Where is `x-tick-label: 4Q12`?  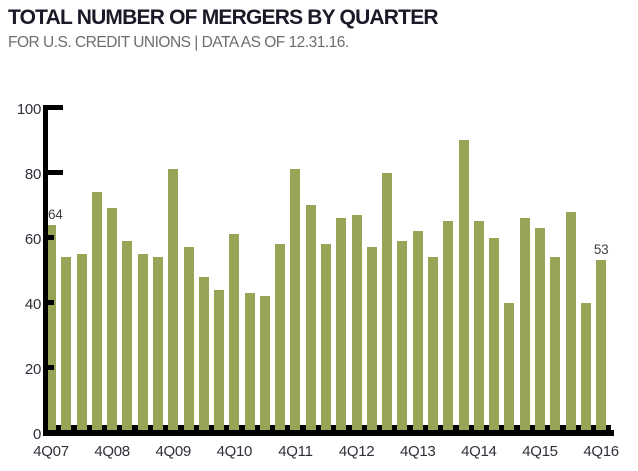
x-tick-label: 4Q12 is located at coordinates (356, 451).